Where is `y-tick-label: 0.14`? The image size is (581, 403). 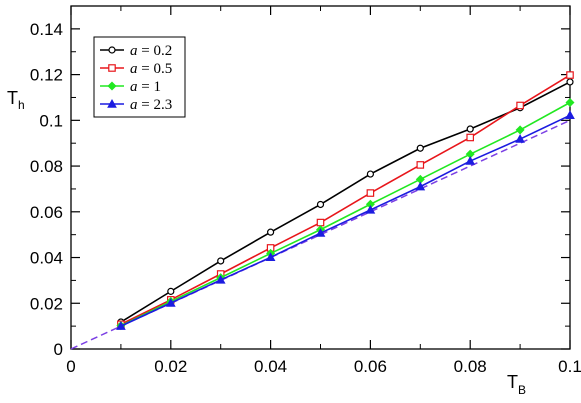 y-tick-label: 0.14 is located at coordinates (46, 29).